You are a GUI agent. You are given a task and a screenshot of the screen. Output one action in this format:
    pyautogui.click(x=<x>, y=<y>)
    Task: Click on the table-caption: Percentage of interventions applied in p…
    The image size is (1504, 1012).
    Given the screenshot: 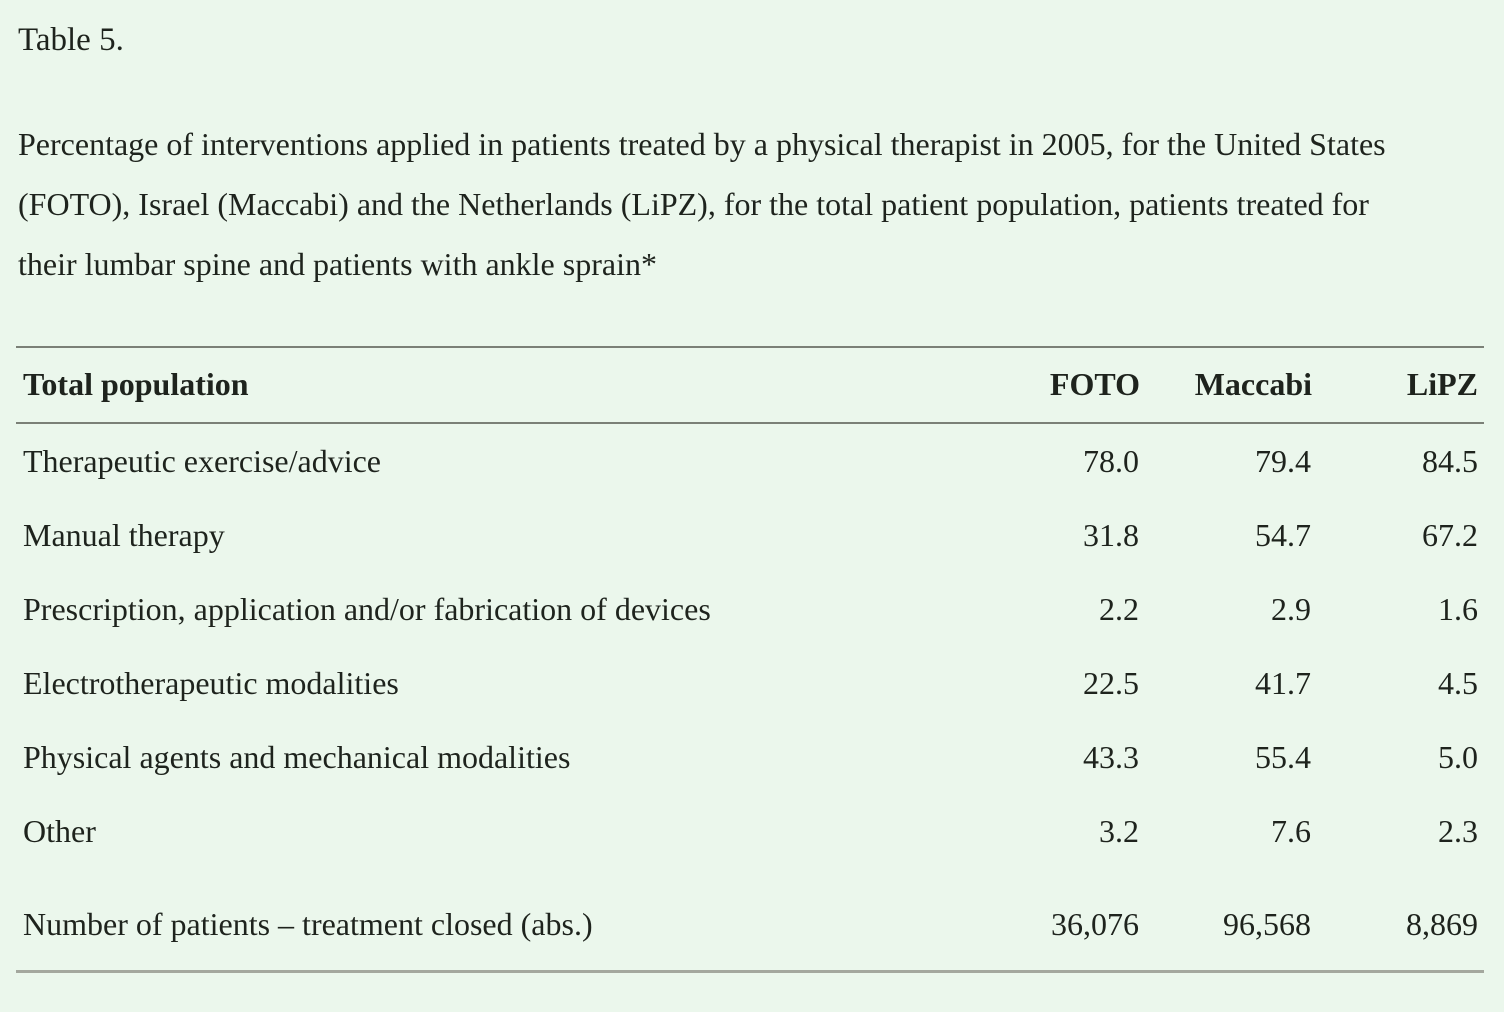 What is the action you would take?
    pyautogui.click(x=702, y=204)
    